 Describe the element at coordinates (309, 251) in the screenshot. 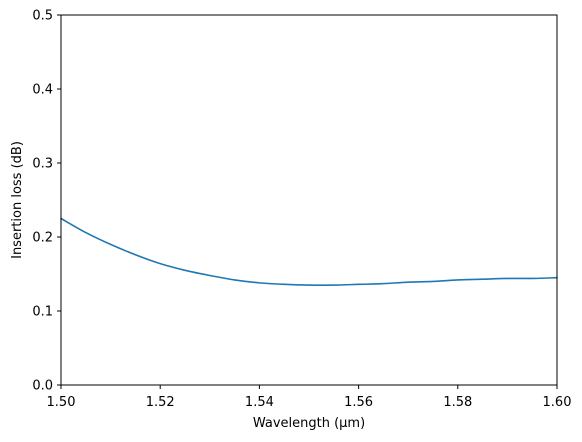

I see `series-line` at that location.